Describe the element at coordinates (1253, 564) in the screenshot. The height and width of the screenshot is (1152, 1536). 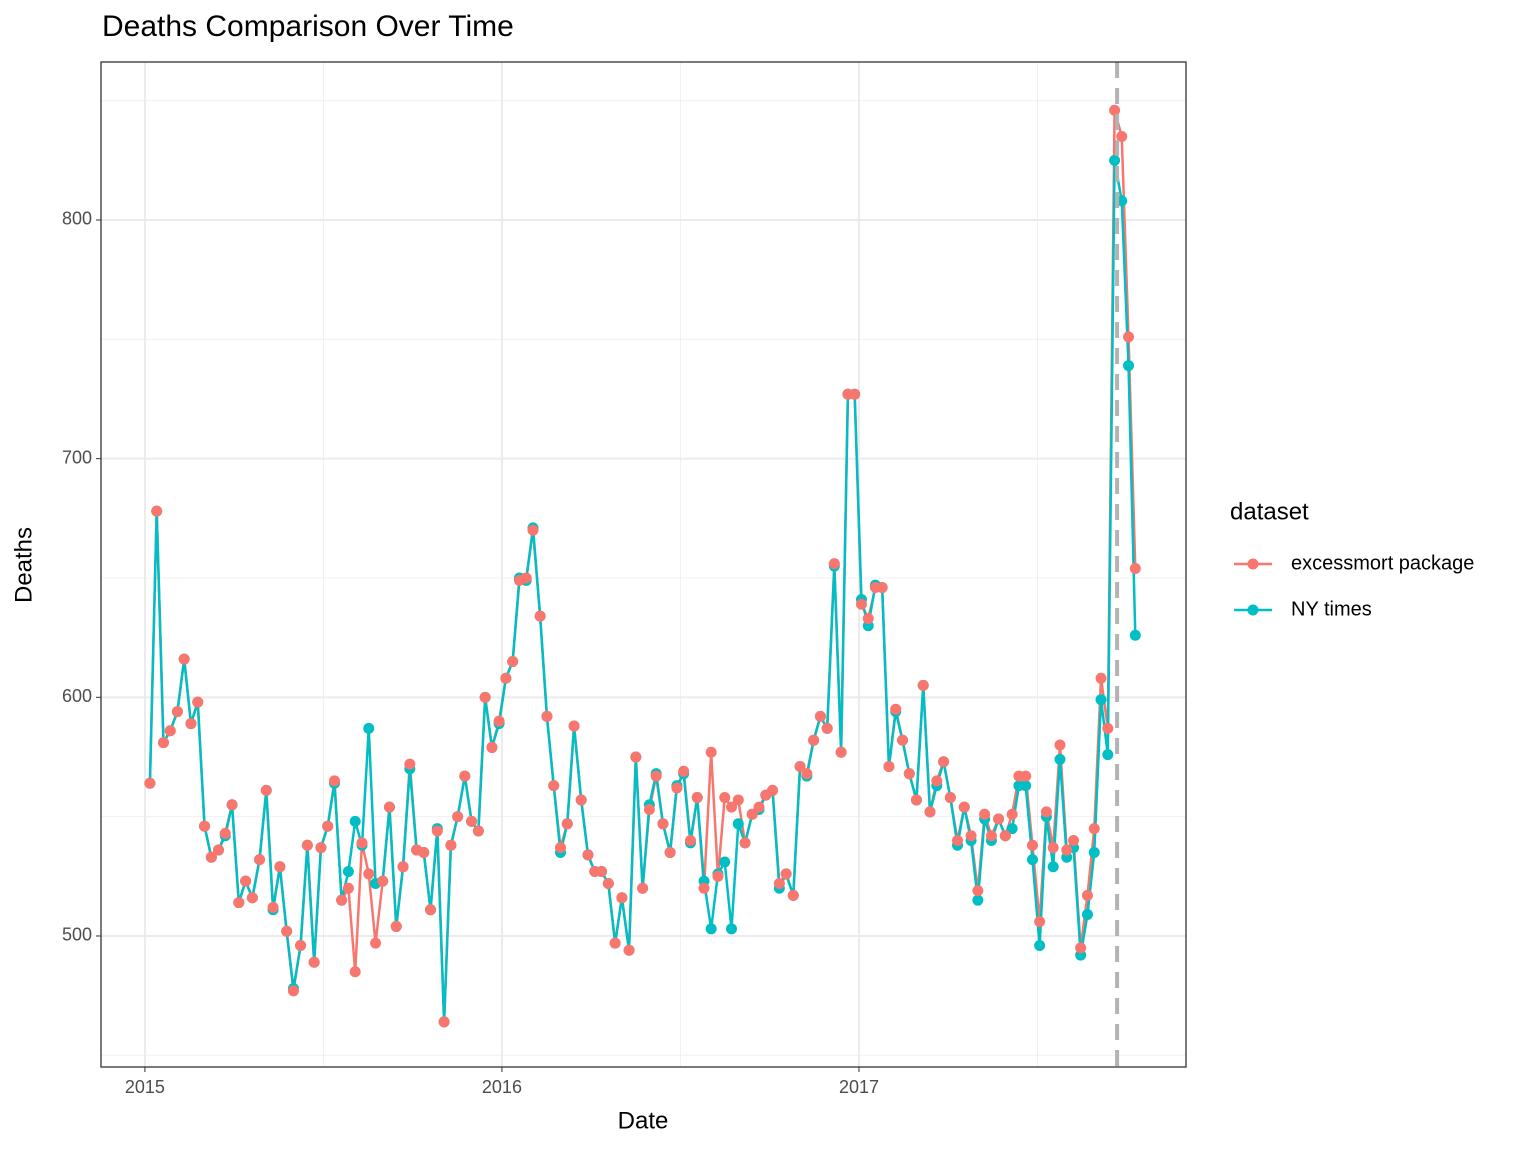
I see `legend-key-point` at that location.